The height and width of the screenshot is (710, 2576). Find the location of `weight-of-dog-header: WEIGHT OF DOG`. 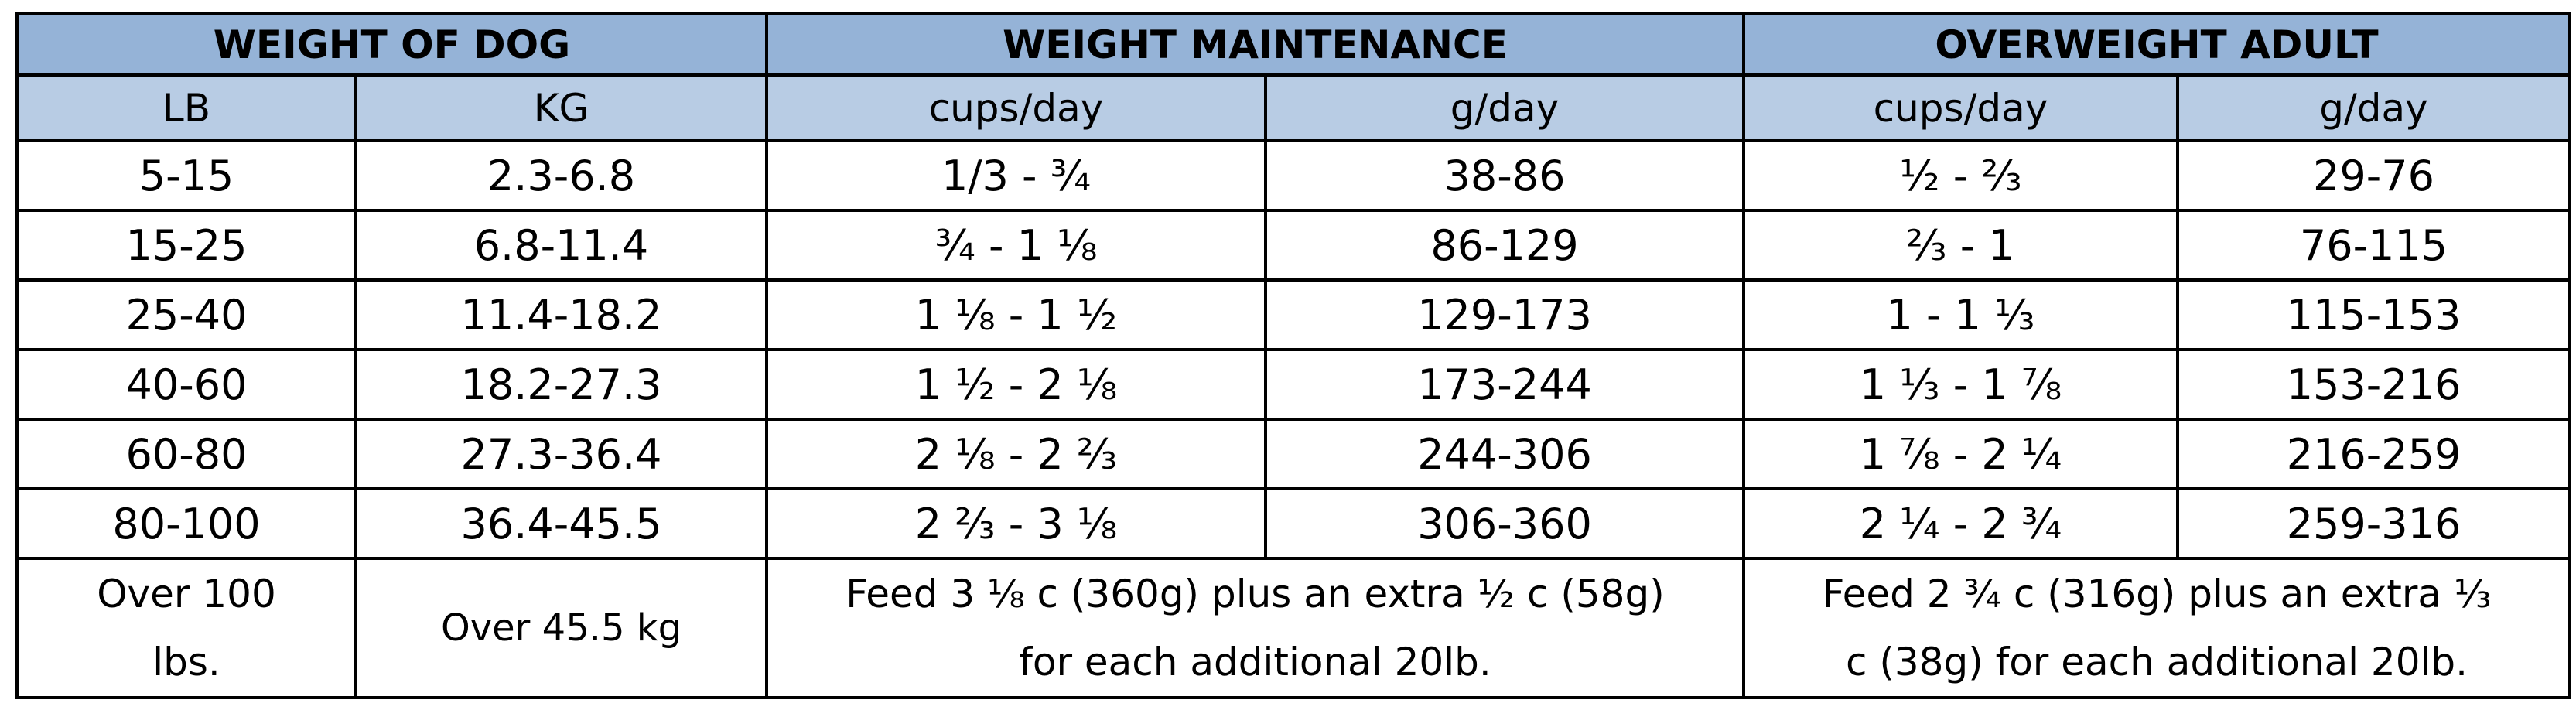

weight-of-dog-header: WEIGHT OF DOG is located at coordinates (391, 44).